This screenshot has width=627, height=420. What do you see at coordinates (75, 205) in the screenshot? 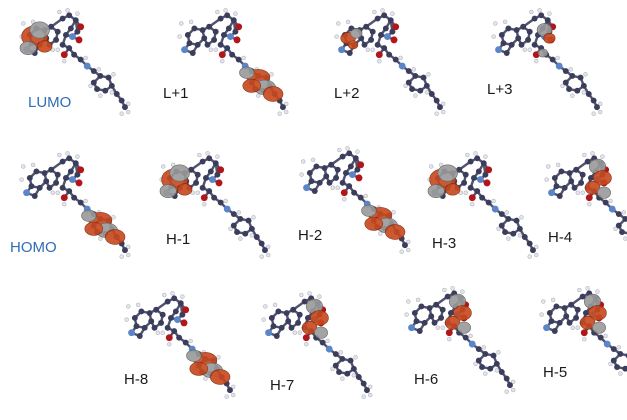
I see `orbital-panel-homo` at bounding box center [75, 205].